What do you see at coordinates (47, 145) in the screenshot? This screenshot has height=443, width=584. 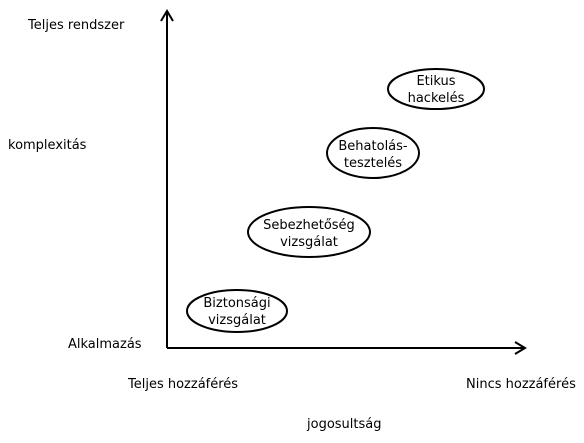 I see `y-axis-title: komplexitás` at bounding box center [47, 145].